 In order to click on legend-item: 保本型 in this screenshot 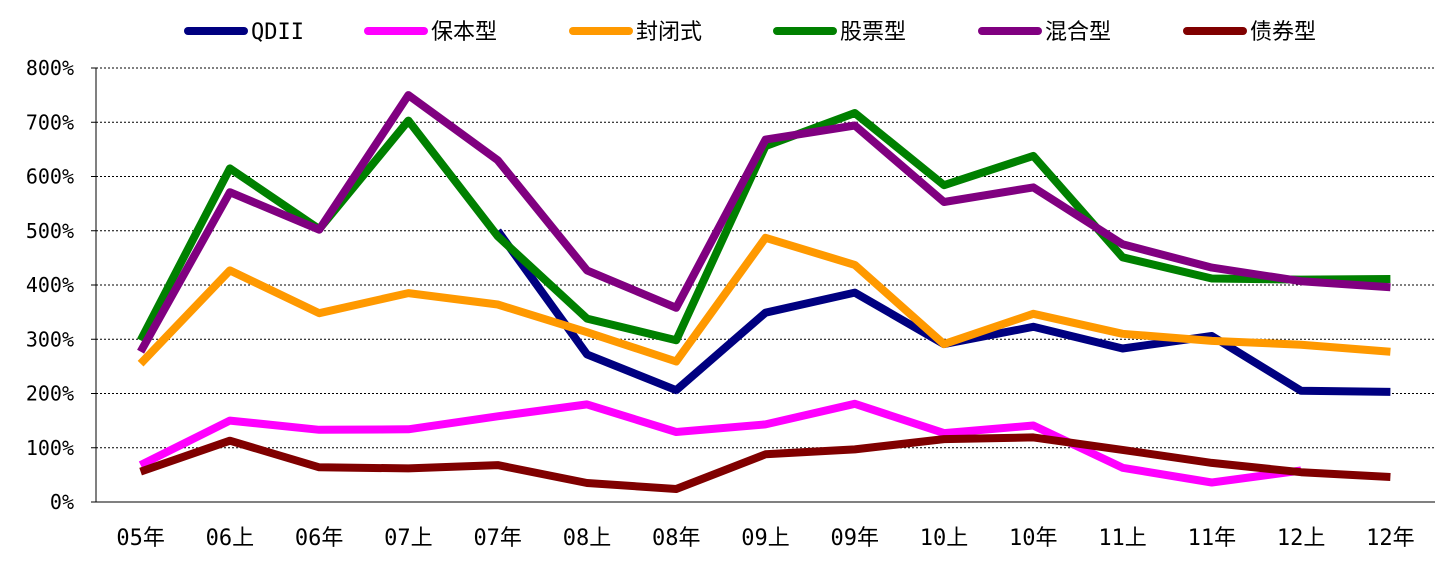, I will do `click(430, 32)`.